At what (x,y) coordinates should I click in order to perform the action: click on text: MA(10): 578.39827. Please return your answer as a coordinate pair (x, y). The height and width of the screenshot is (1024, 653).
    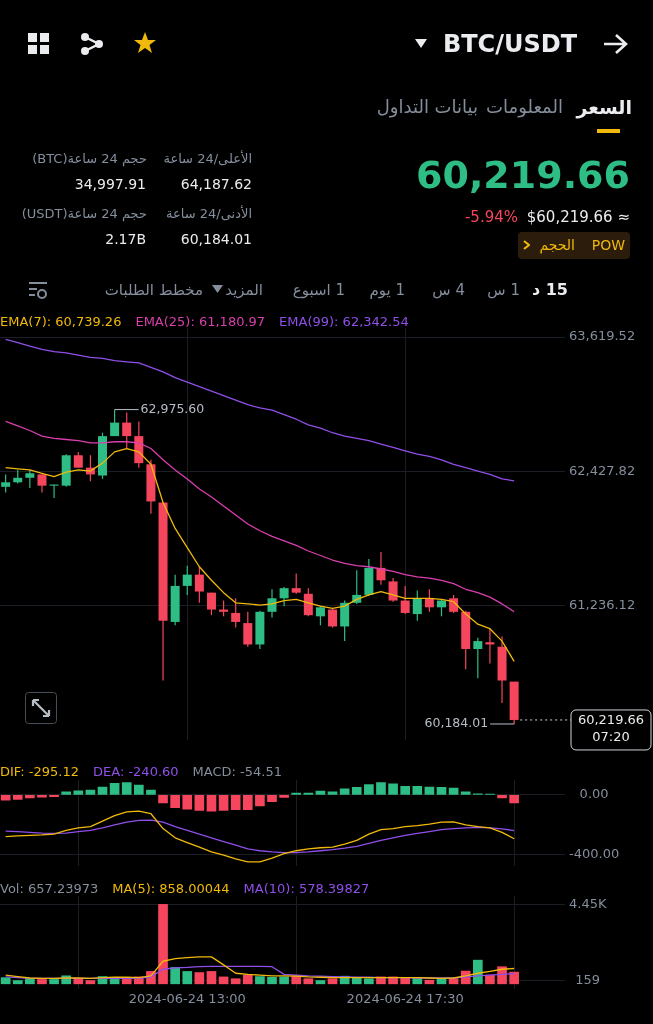
    Looking at the image, I should click on (306, 889).